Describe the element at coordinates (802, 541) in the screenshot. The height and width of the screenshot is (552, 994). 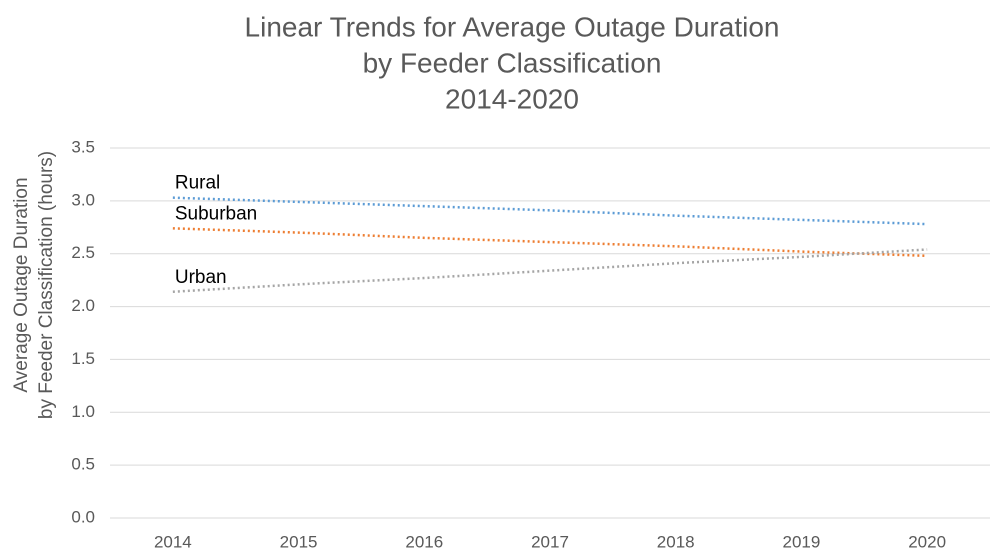
I see `x-tick-label: 2019` at that location.